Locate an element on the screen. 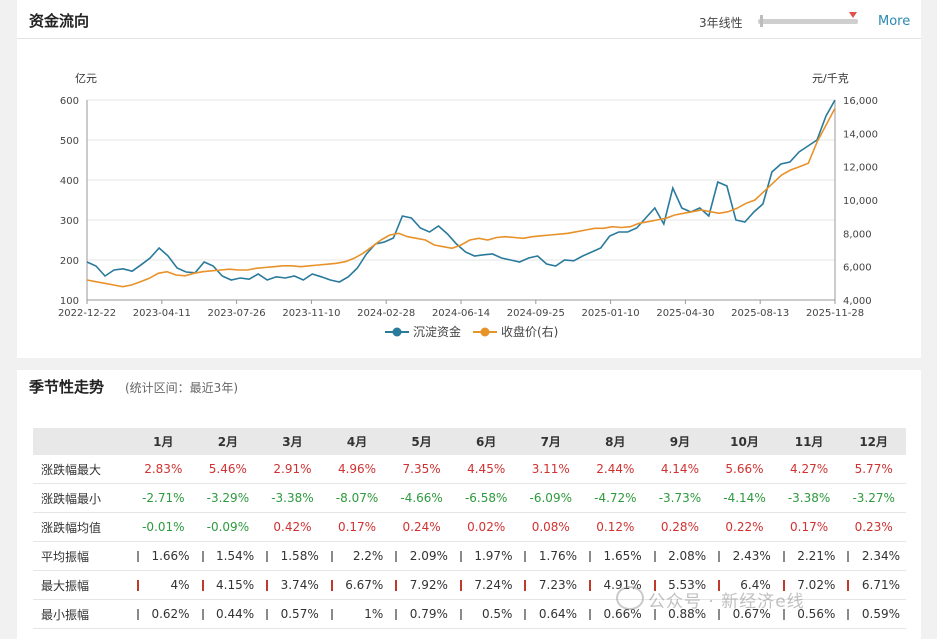  pct-cell: 2.91% is located at coordinates (292, 469).